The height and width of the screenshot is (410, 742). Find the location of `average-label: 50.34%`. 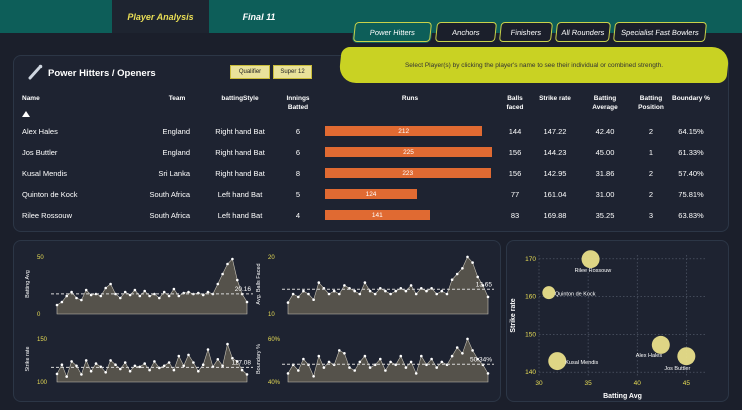

average-label: 50.34% is located at coordinates (481, 359).